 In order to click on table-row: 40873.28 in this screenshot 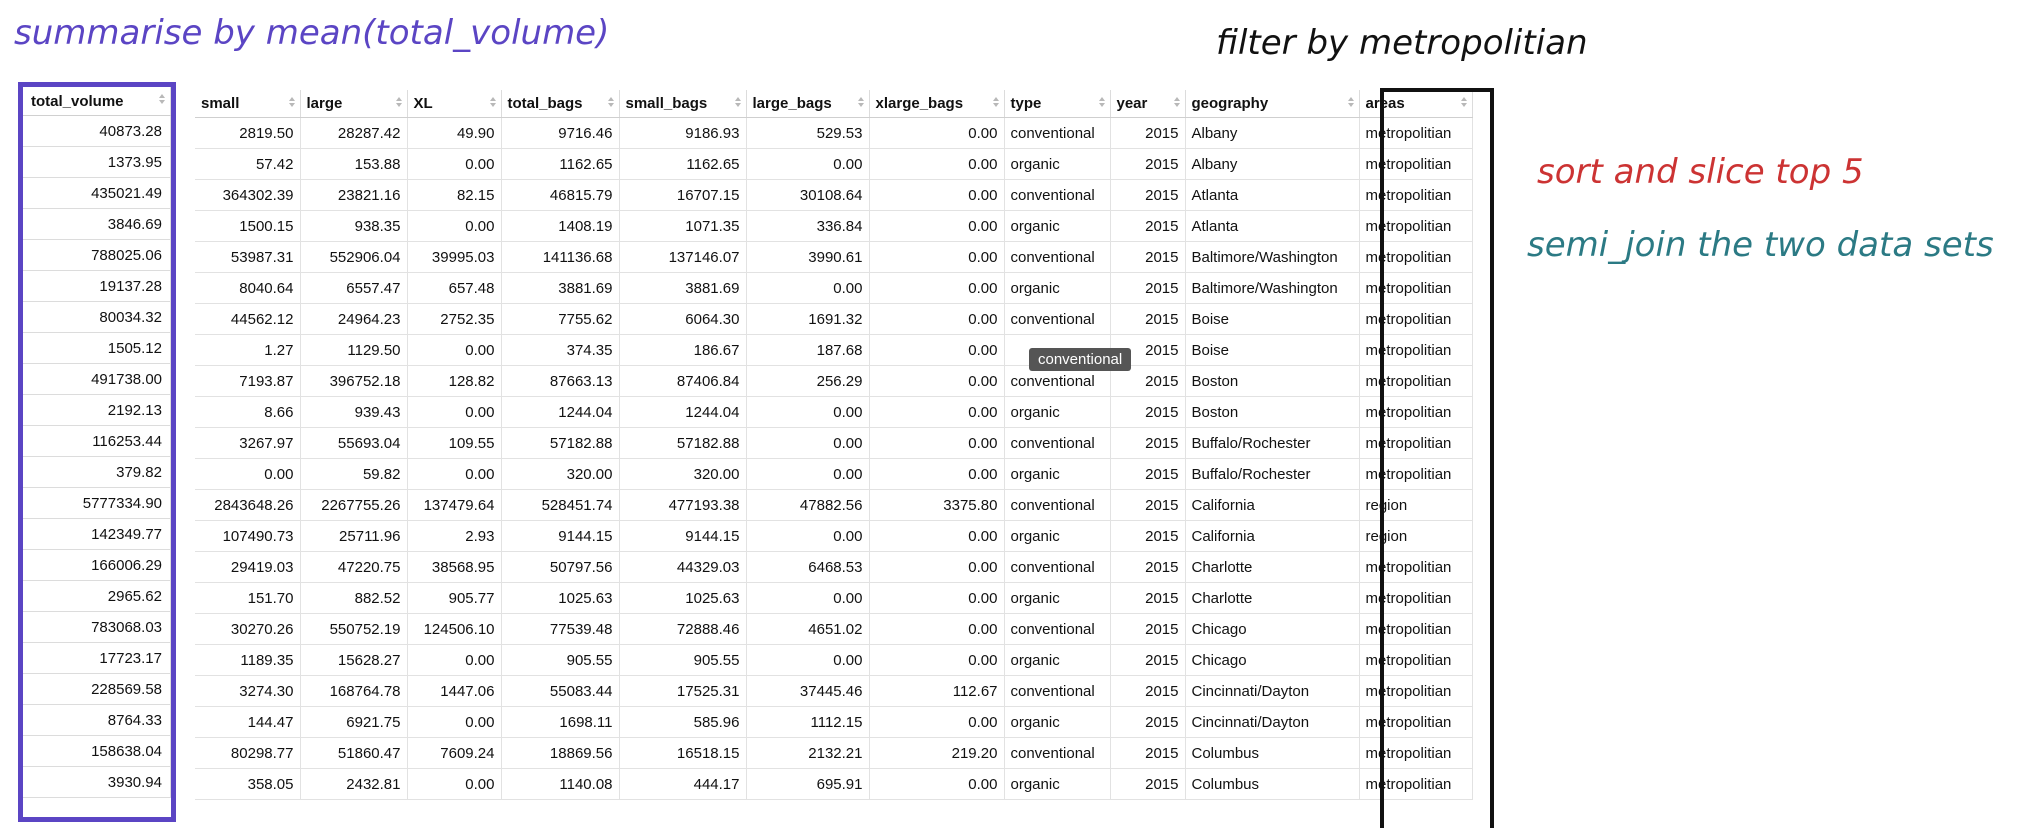, I will do `click(97, 131)`.